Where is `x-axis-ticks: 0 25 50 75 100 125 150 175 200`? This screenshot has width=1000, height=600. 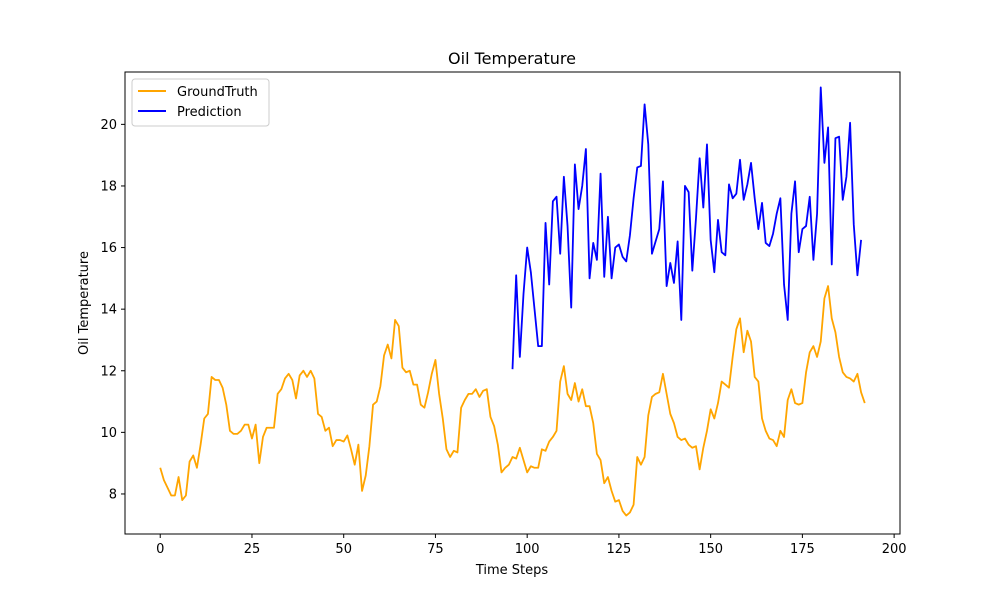
x-axis-ticks: 0 25 50 75 100 125 150 175 200 is located at coordinates (531, 545).